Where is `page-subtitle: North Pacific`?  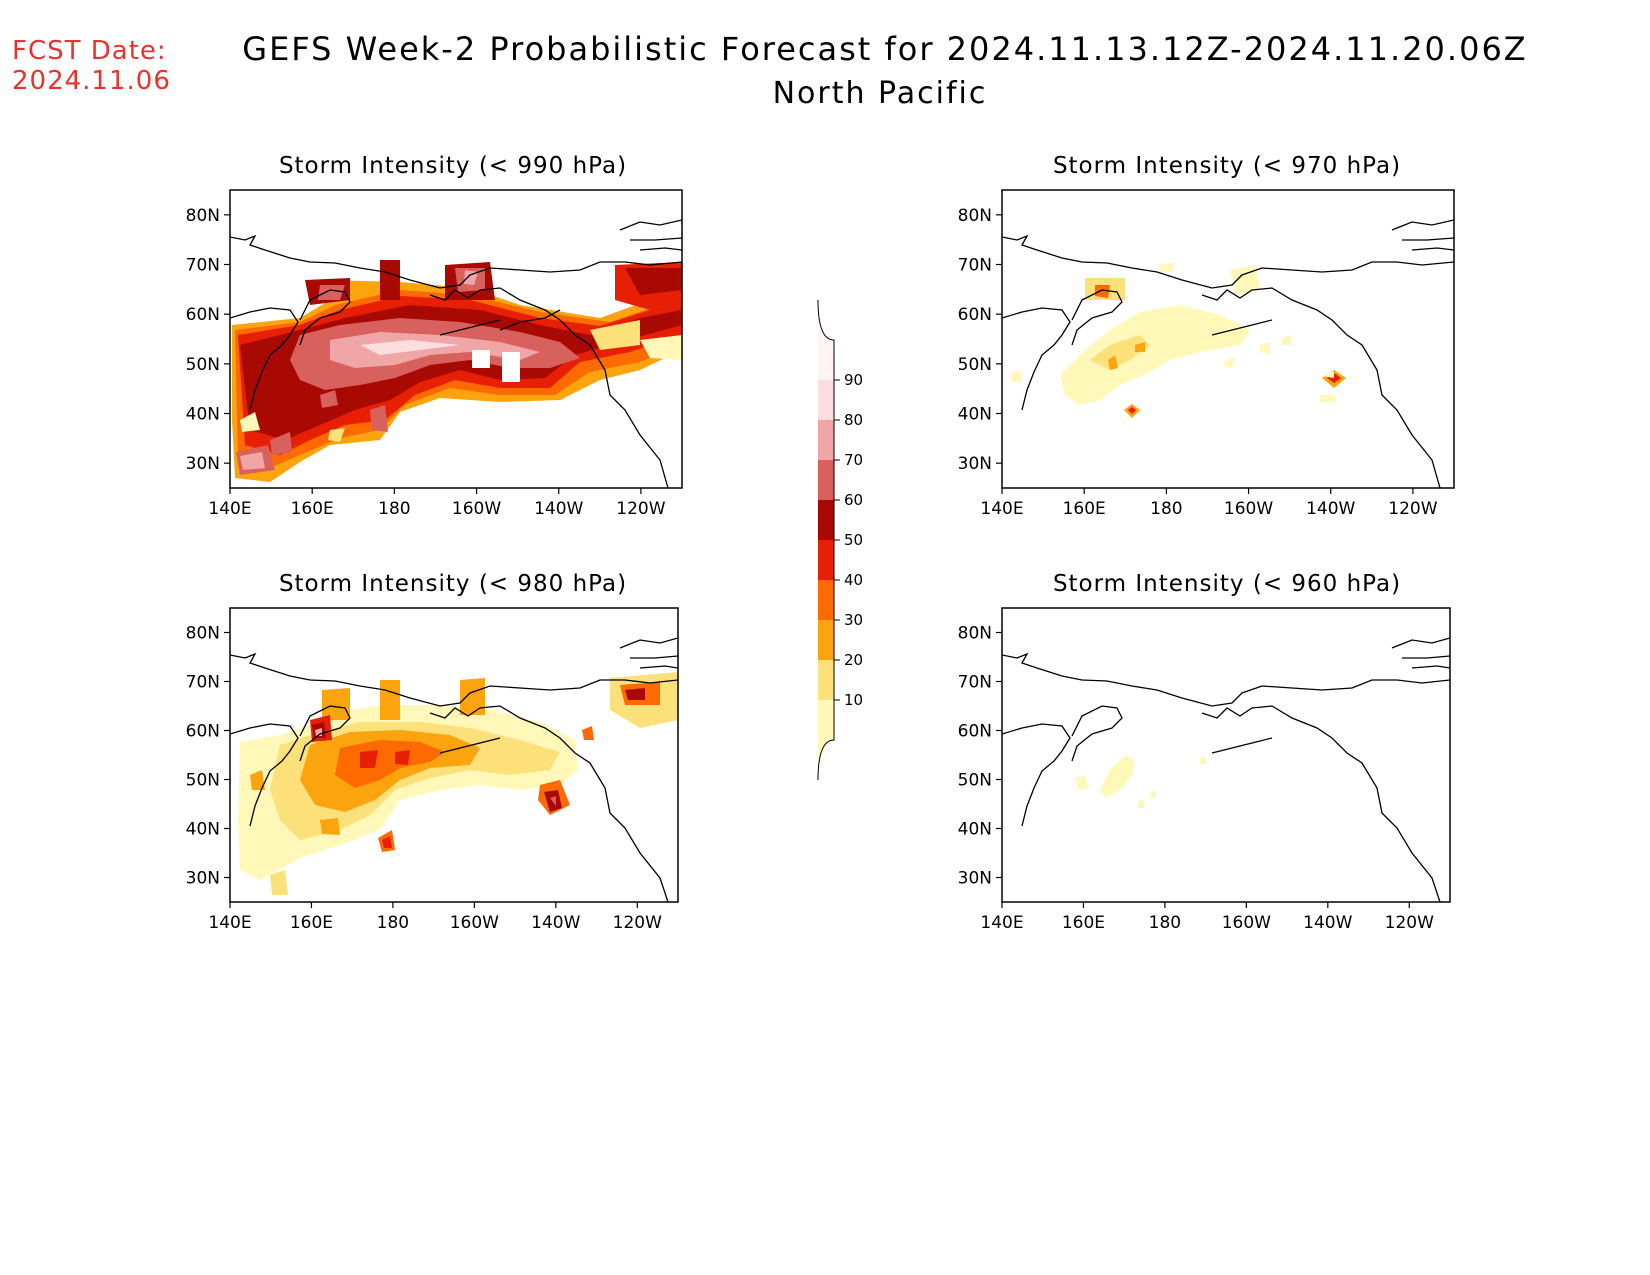
page-subtitle: North Pacific is located at coordinates (880, 93).